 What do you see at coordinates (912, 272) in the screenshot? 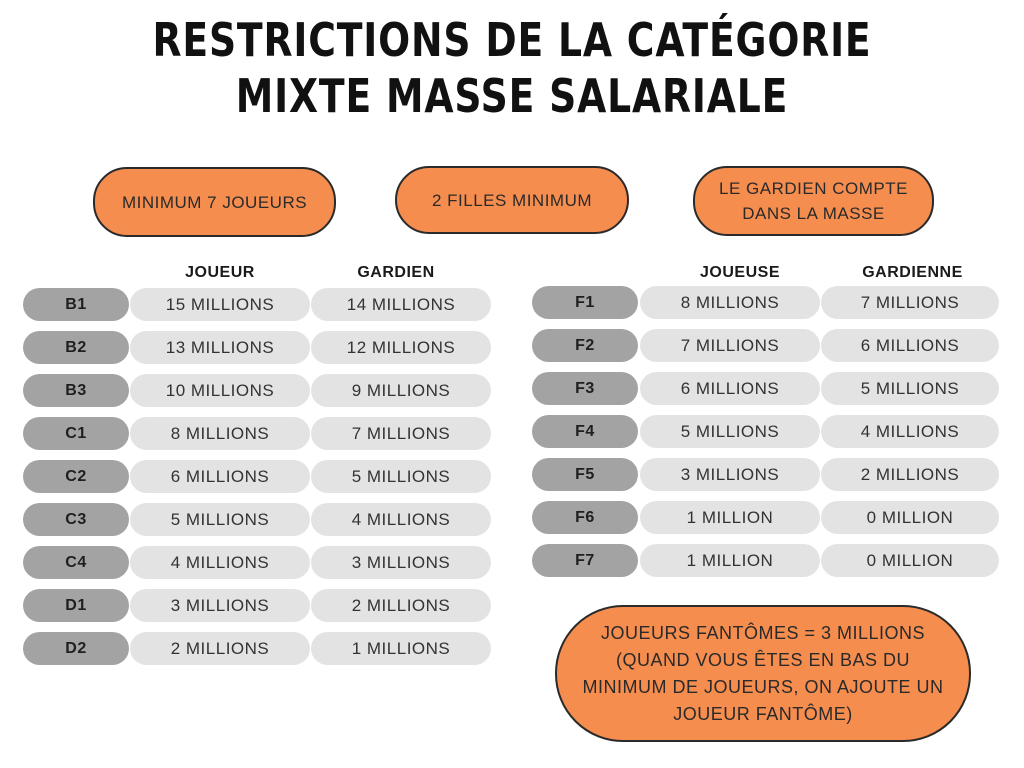
I see `right-header-goalie: GARDIENNE` at bounding box center [912, 272].